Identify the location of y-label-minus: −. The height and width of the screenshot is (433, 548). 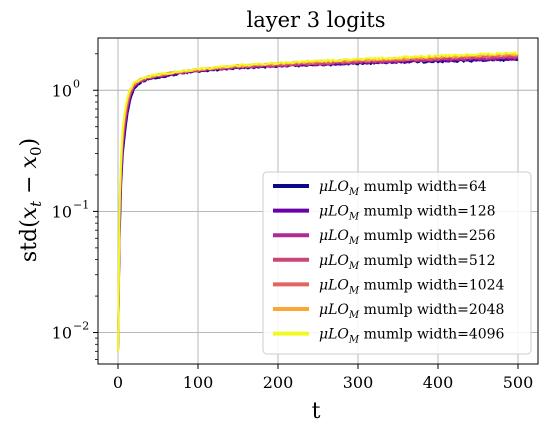
(29, 184).